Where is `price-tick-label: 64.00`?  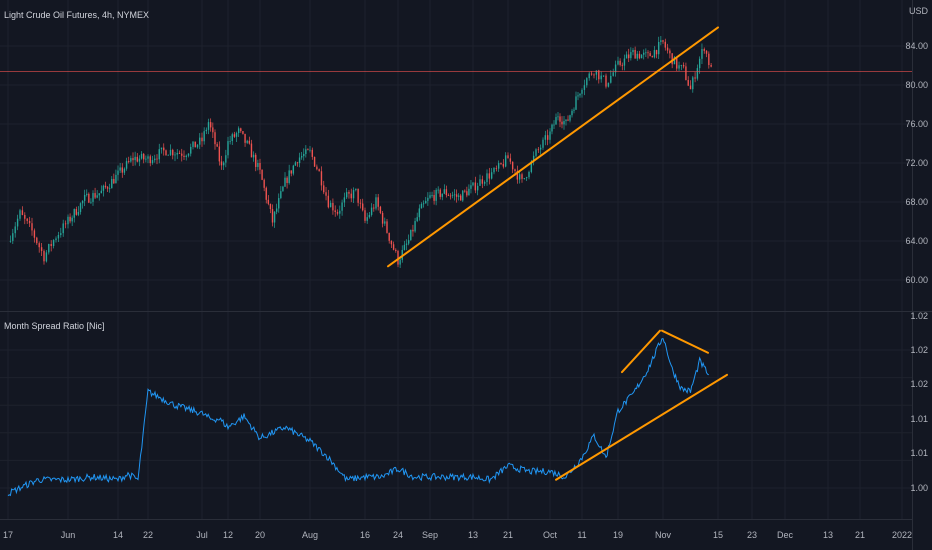
price-tick-label: 64.00 is located at coordinates (916, 241).